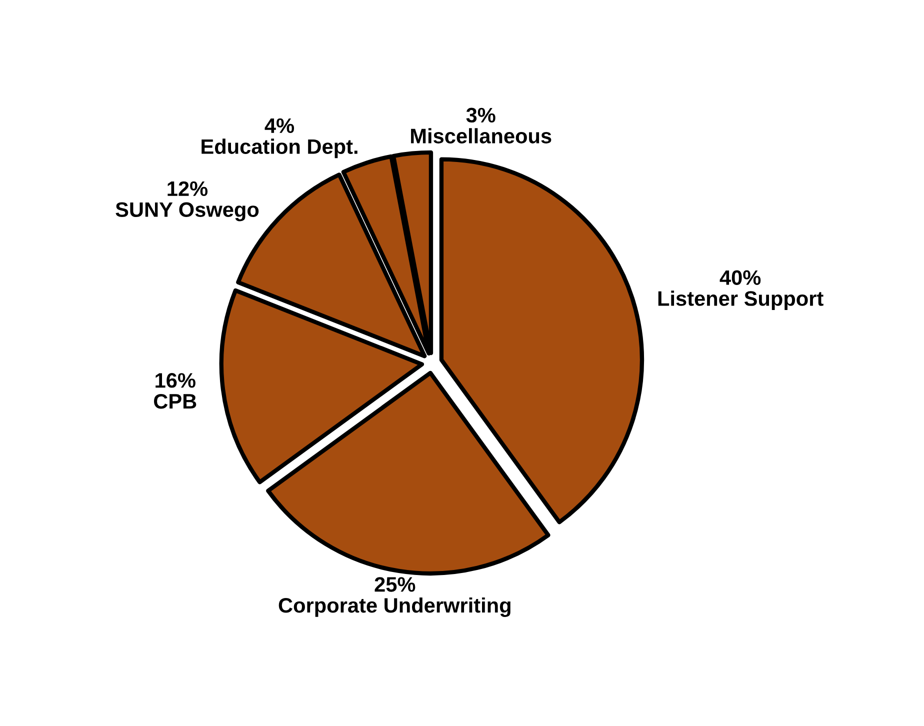  Describe the element at coordinates (395, 584) in the screenshot. I see `data-label: 25%` at that location.